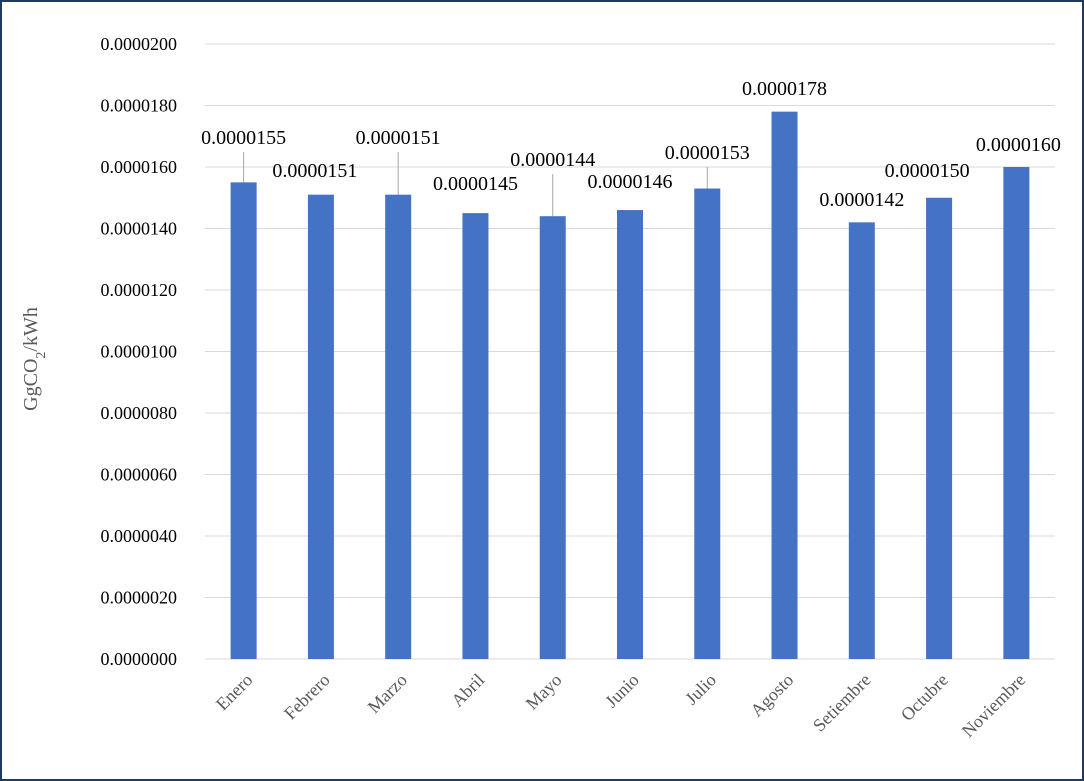 The height and width of the screenshot is (781, 1084). Describe the element at coordinates (1018, 145) in the screenshot. I see `data-label: 0.0000160` at that location.